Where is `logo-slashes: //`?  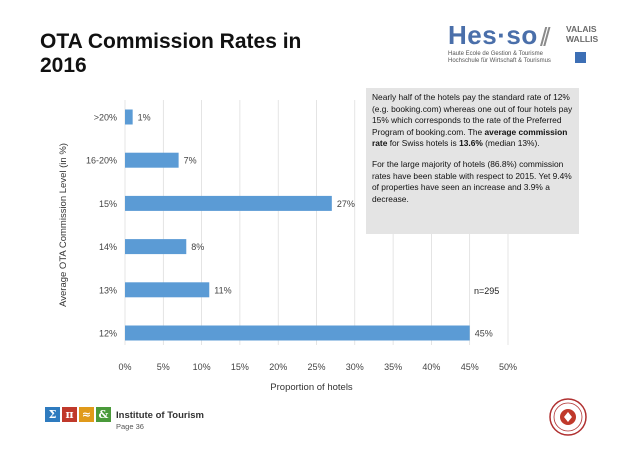 logo-slashes: // is located at coordinates (545, 37).